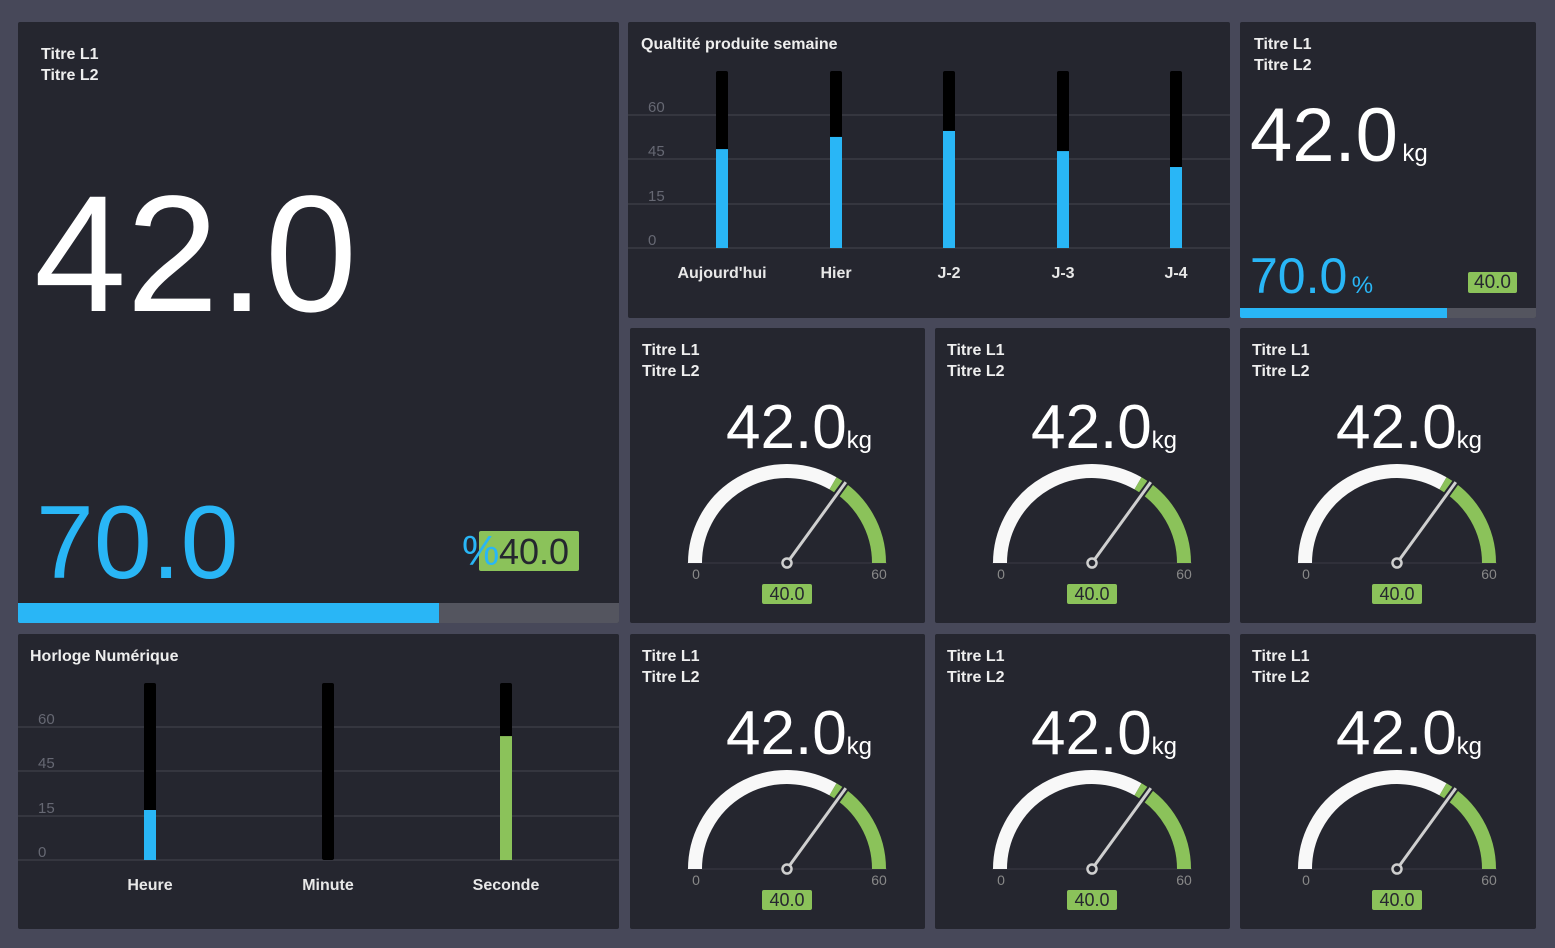 The image size is (1555, 948). Describe the element at coordinates (929, 176) in the screenshot. I see `bar-chart: 0 15 45 60 Aujourd'hui Hier J-2 J-3 J-4` at that location.